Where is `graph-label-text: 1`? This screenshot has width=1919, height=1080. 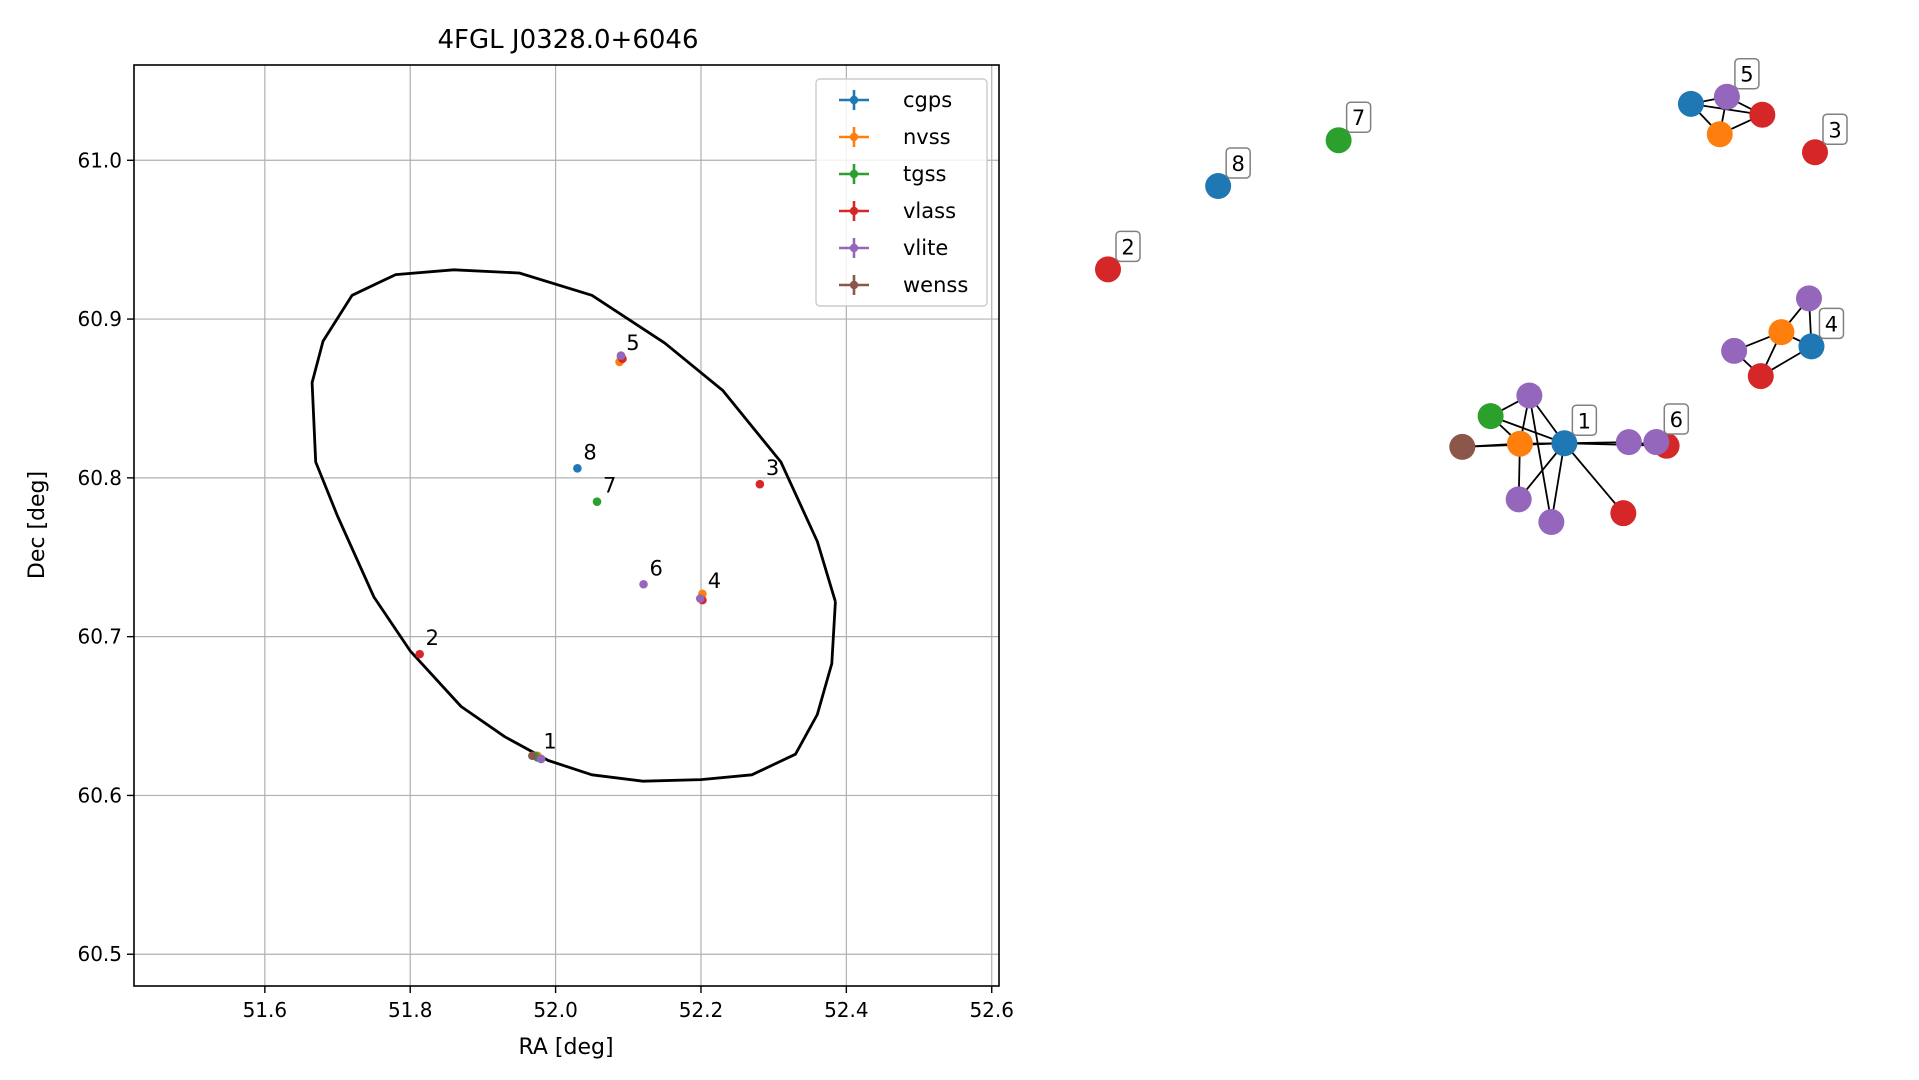
graph-label-text: 1 is located at coordinates (1584, 421).